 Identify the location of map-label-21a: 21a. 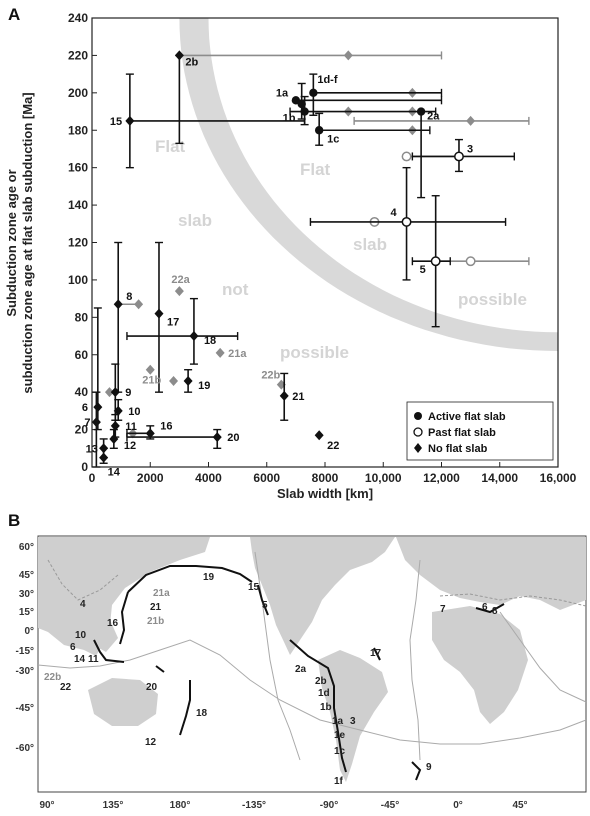
(161, 593).